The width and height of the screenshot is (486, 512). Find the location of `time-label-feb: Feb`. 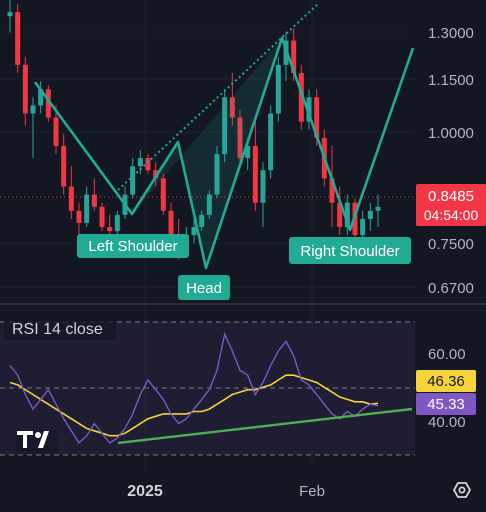

time-label-feb: Feb is located at coordinates (312, 491).